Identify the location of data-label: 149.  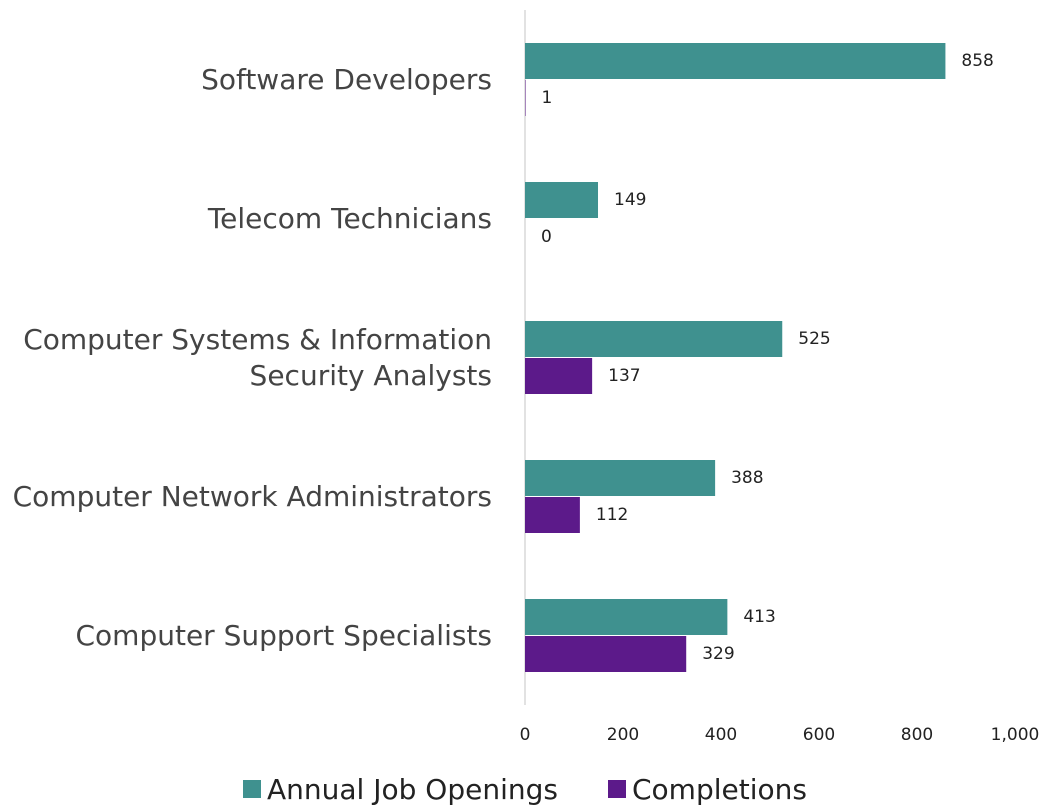
(630, 200).